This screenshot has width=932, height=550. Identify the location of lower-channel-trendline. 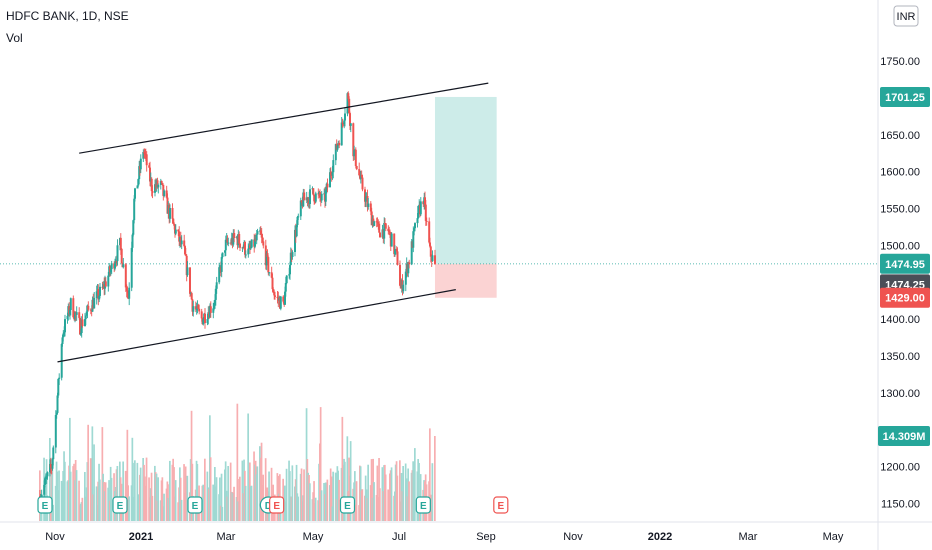
(256, 326).